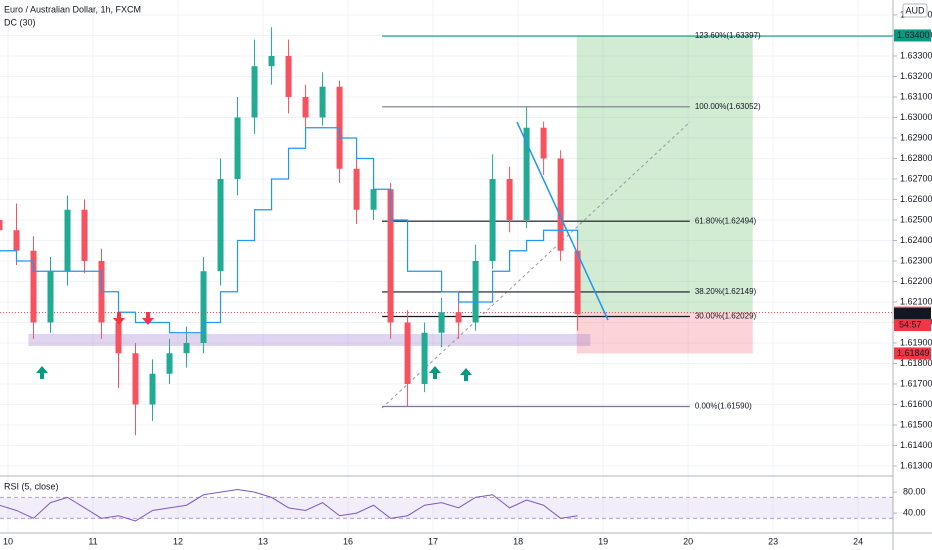 Image resolution: width=932 pixels, height=550 pixels. Describe the element at coordinates (916, 55) in the screenshot. I see `y-tick-label: 1.63300` at that location.